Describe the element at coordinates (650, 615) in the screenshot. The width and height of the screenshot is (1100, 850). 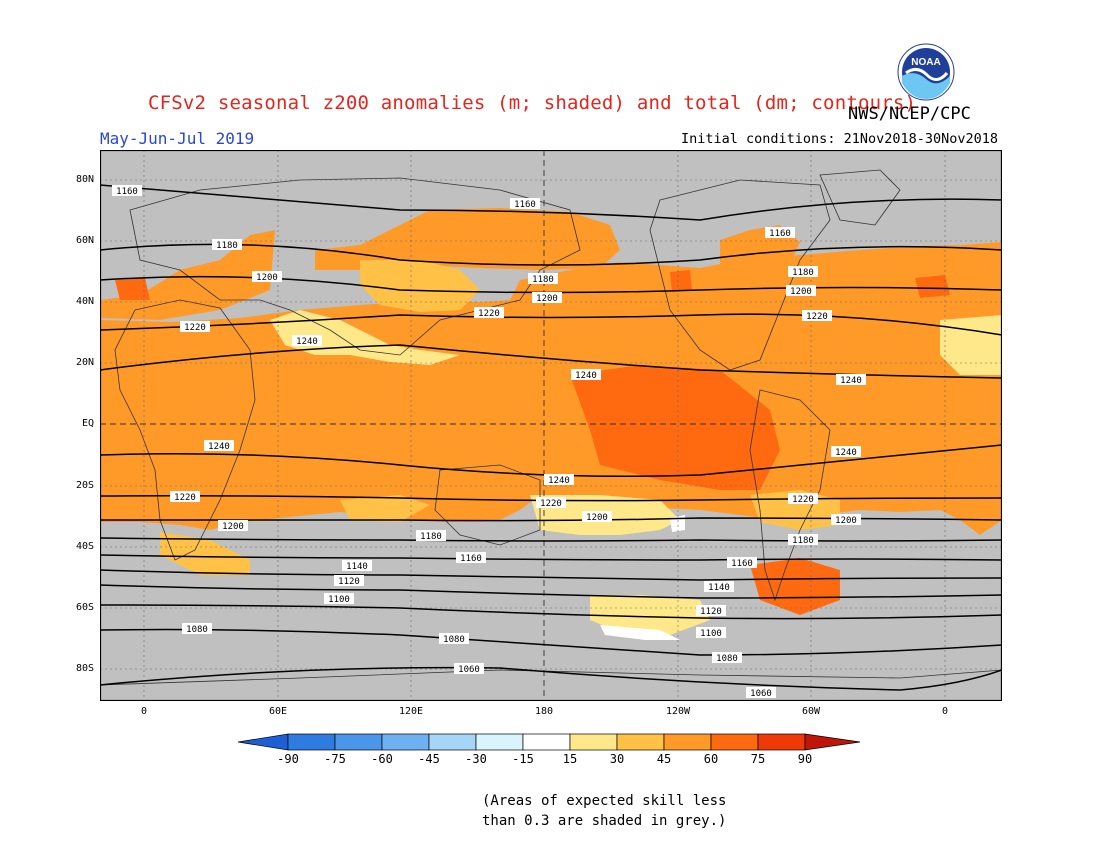
I see `anomaly-15-30-south-pacific` at that location.